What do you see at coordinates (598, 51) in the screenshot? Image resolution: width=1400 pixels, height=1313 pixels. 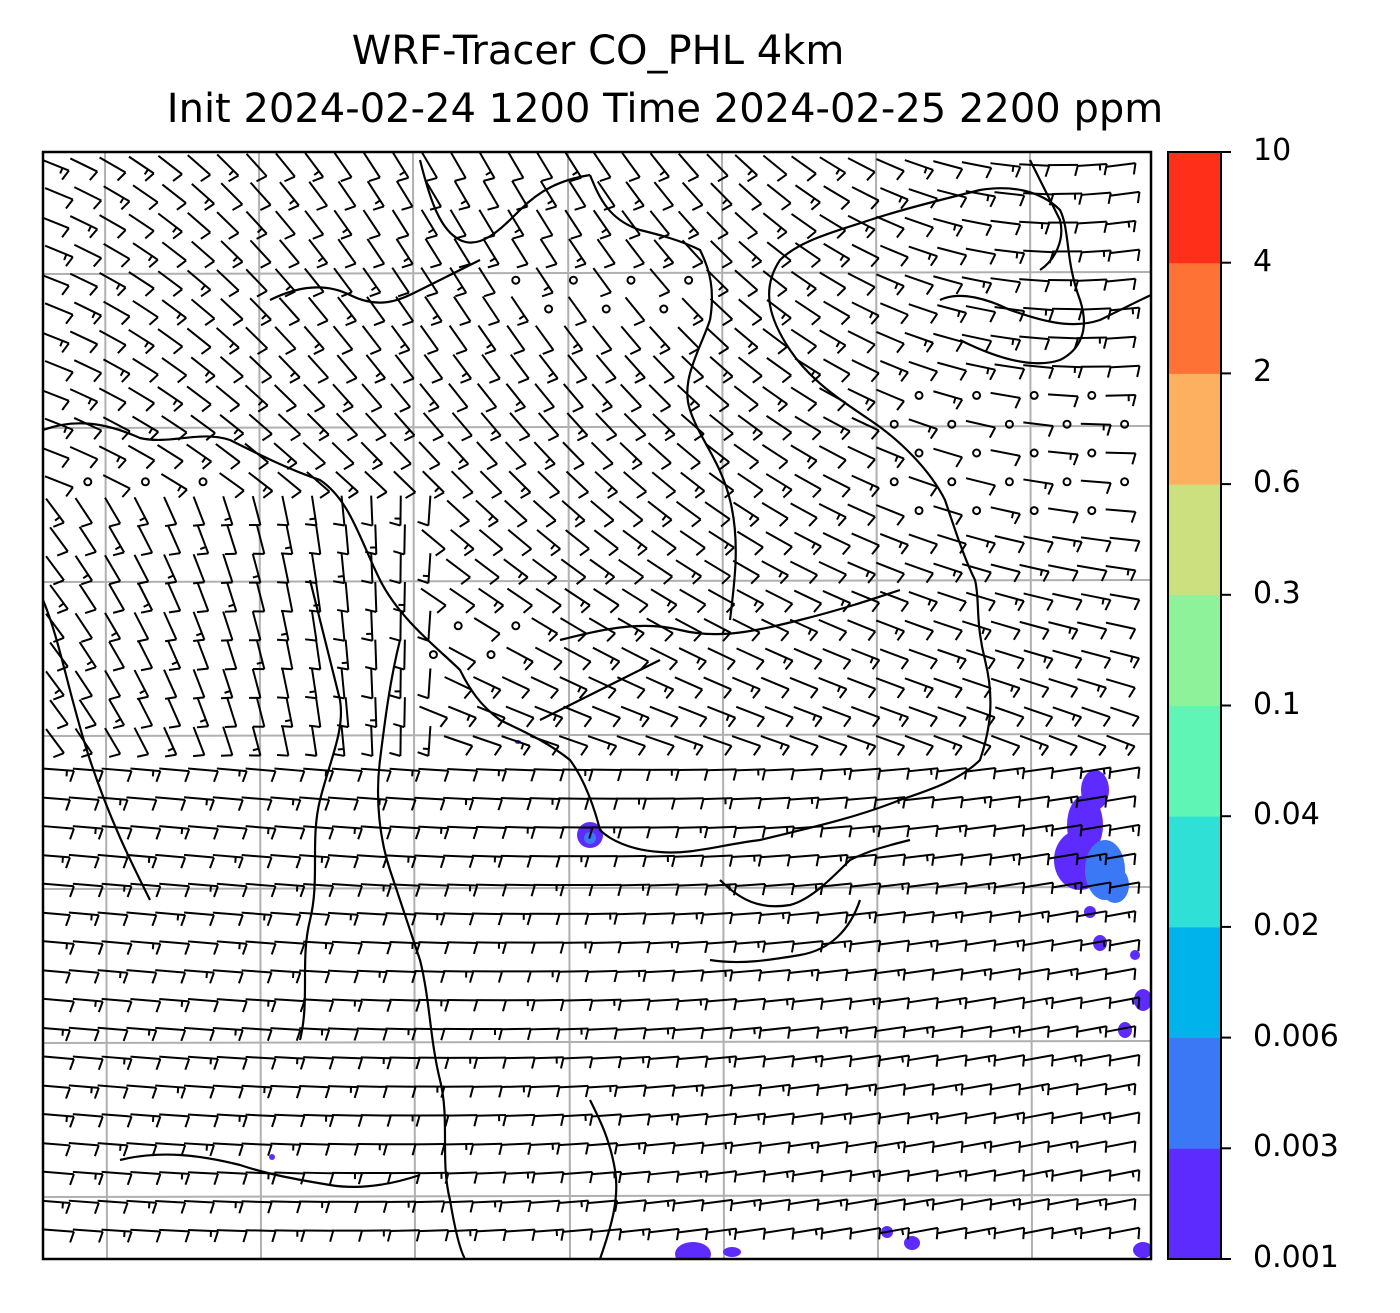 I see `plot-title-line1: WRF-Tracer CO_PHL 4km` at bounding box center [598, 51].